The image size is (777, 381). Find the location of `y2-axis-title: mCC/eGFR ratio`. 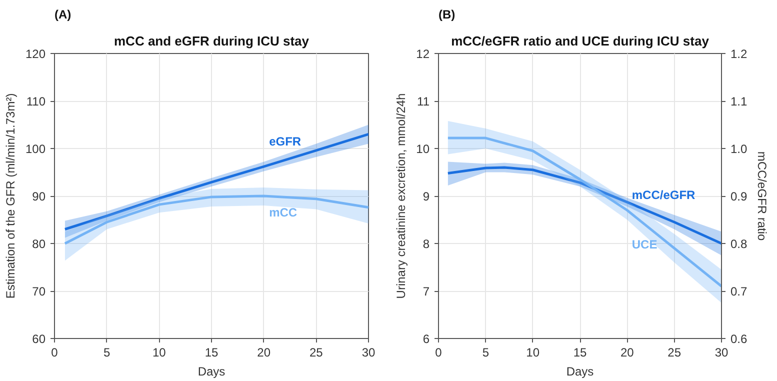

y2-axis-title: mCC/eGFR ratio is located at coordinates (762, 196).